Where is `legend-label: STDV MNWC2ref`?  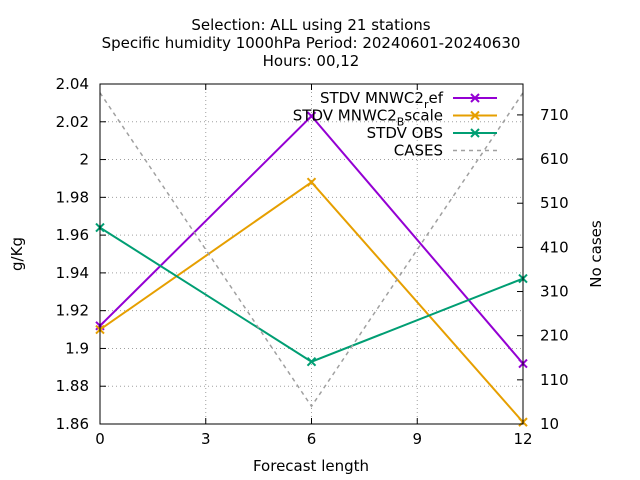
legend-label: STDV MNWC2ref is located at coordinates (382, 100).